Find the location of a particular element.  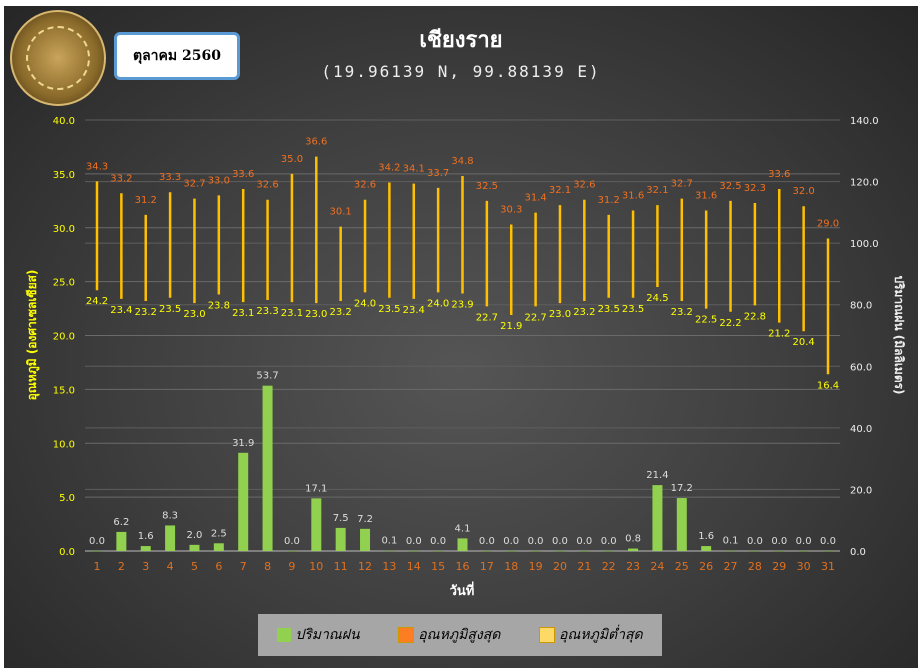

legend-label-tmin: อุณหภูมิต่ำสุด is located at coordinates (600, 635).